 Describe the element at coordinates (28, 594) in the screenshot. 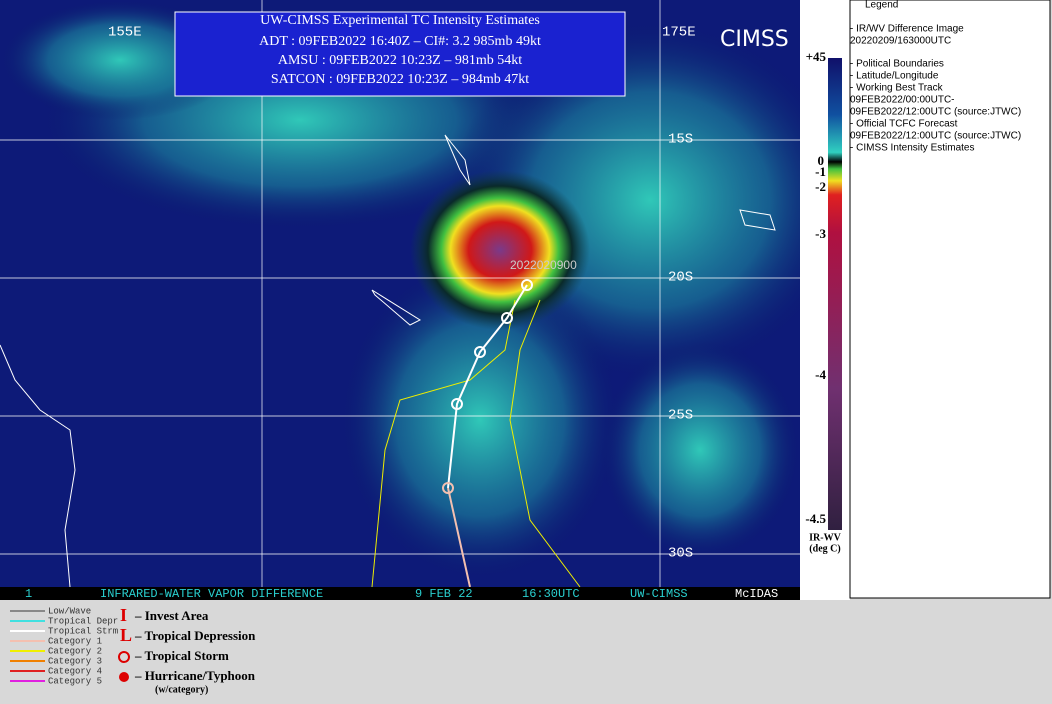

I see `status-text: 1` at that location.